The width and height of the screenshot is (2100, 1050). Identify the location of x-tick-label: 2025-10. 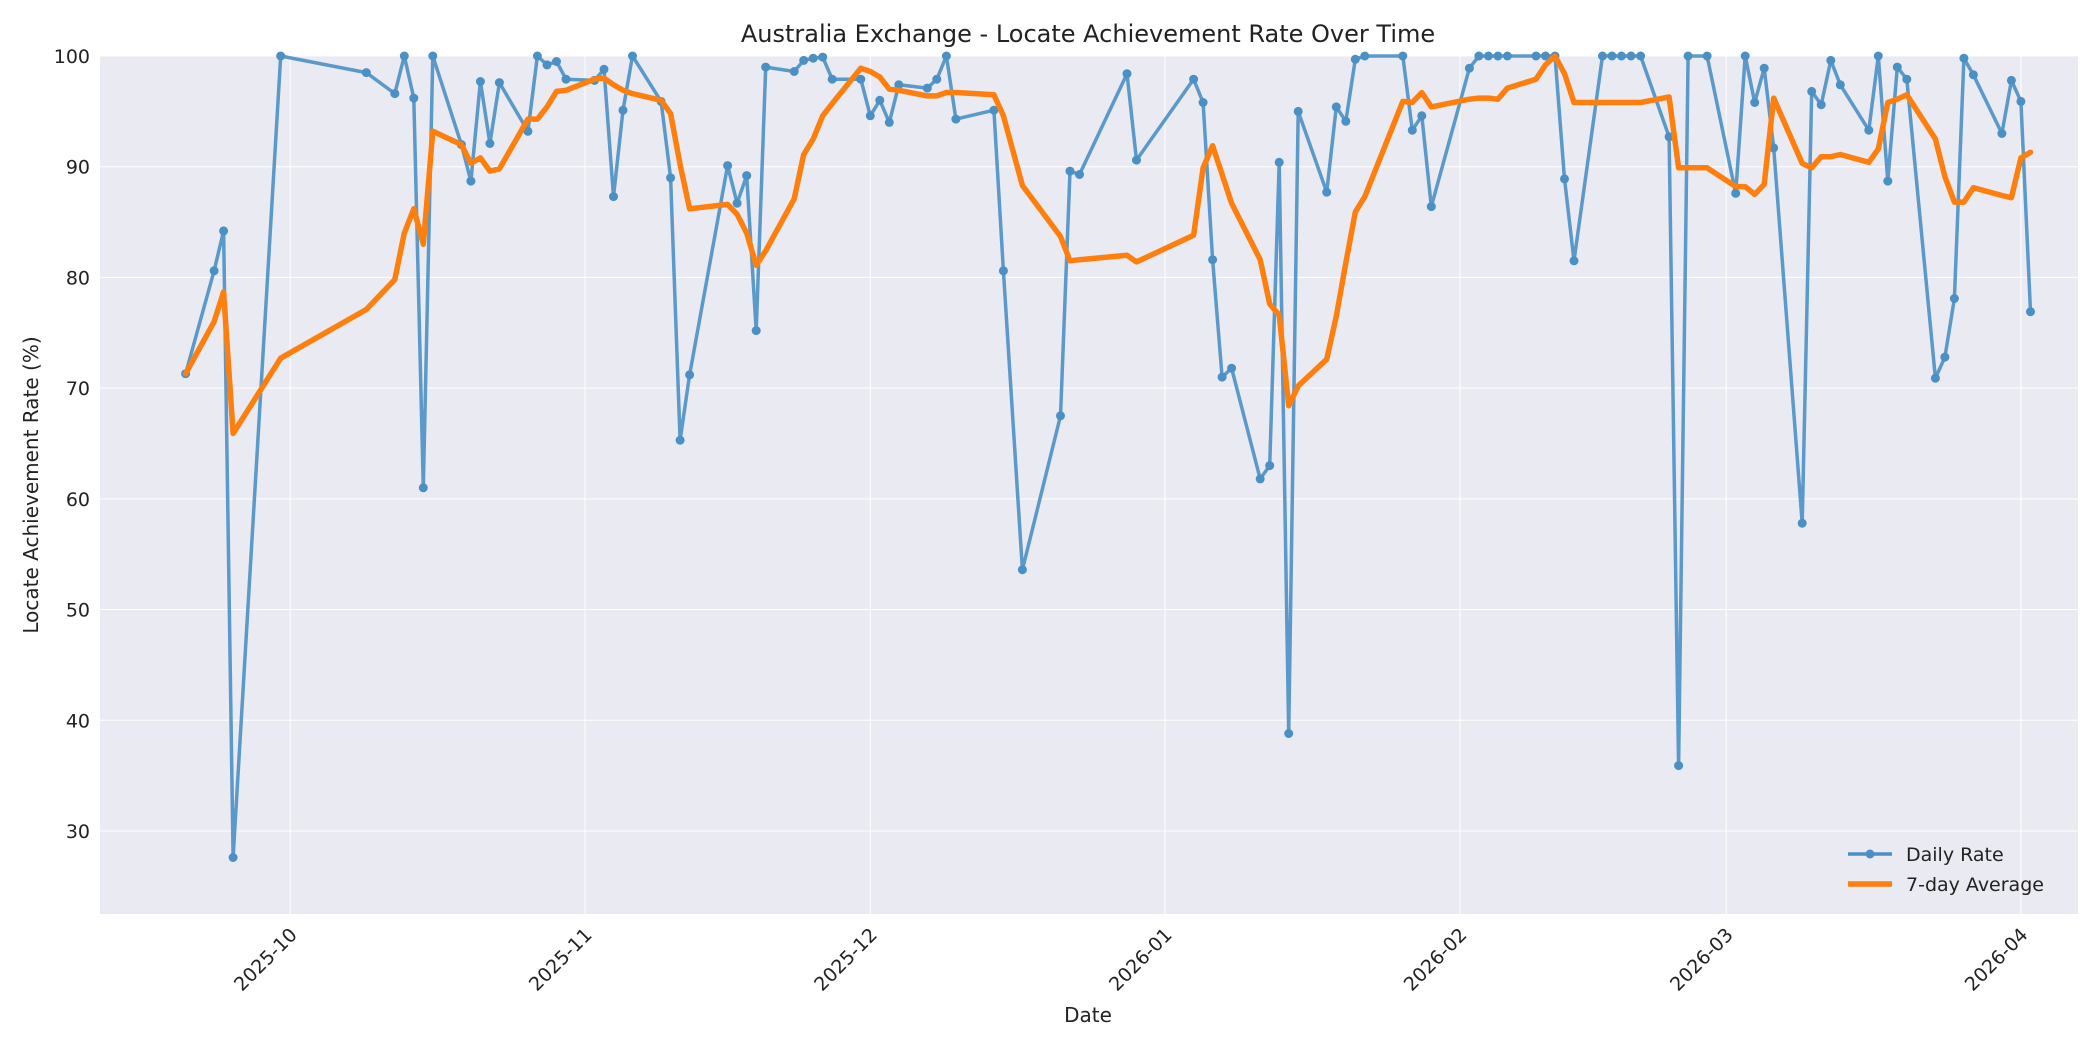
(266, 960).